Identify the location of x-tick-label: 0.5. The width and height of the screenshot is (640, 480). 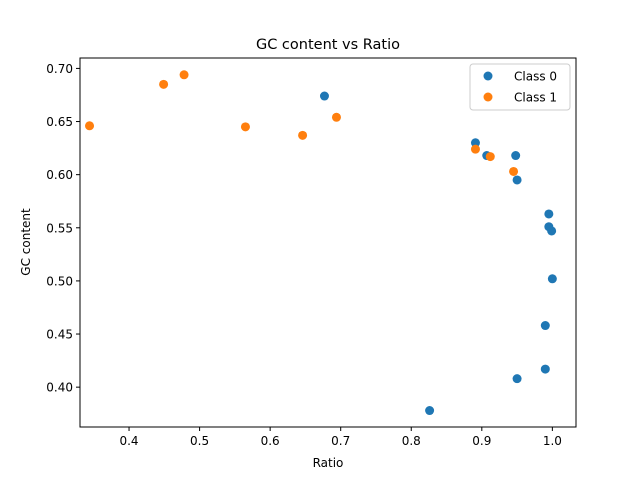
(199, 441).